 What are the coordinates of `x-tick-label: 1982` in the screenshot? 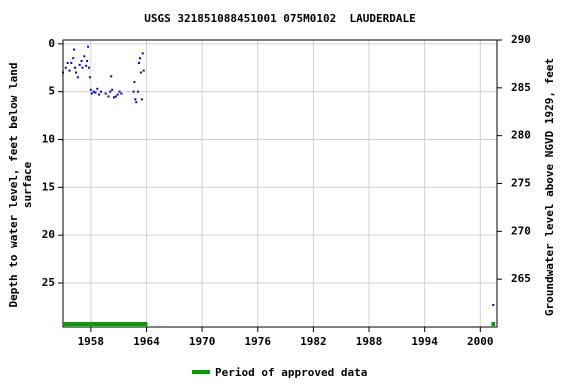 It's located at (313, 341).